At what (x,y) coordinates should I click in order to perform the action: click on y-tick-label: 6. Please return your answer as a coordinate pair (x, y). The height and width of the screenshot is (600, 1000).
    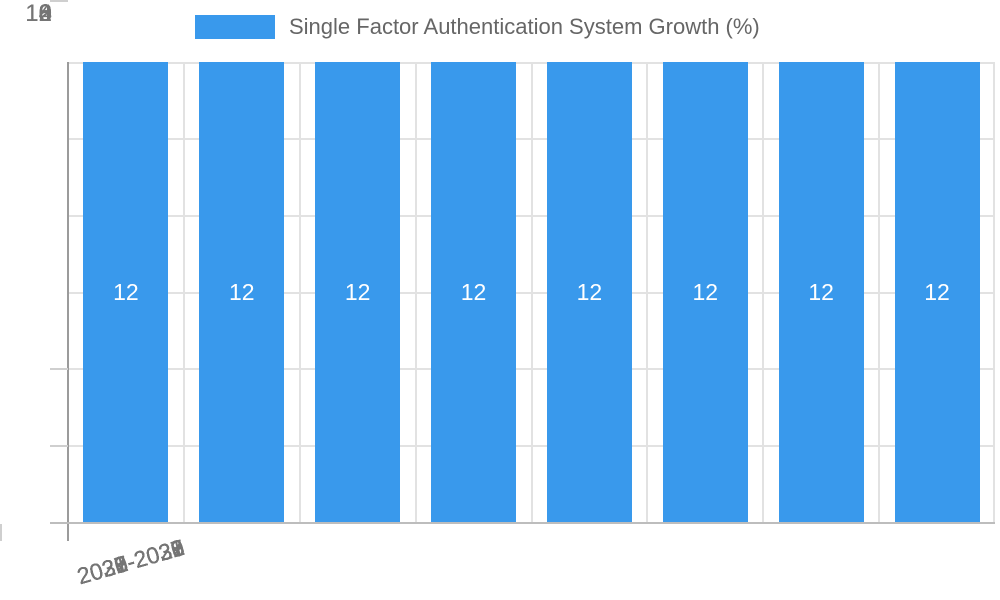
    Looking at the image, I should click on (45, 13).